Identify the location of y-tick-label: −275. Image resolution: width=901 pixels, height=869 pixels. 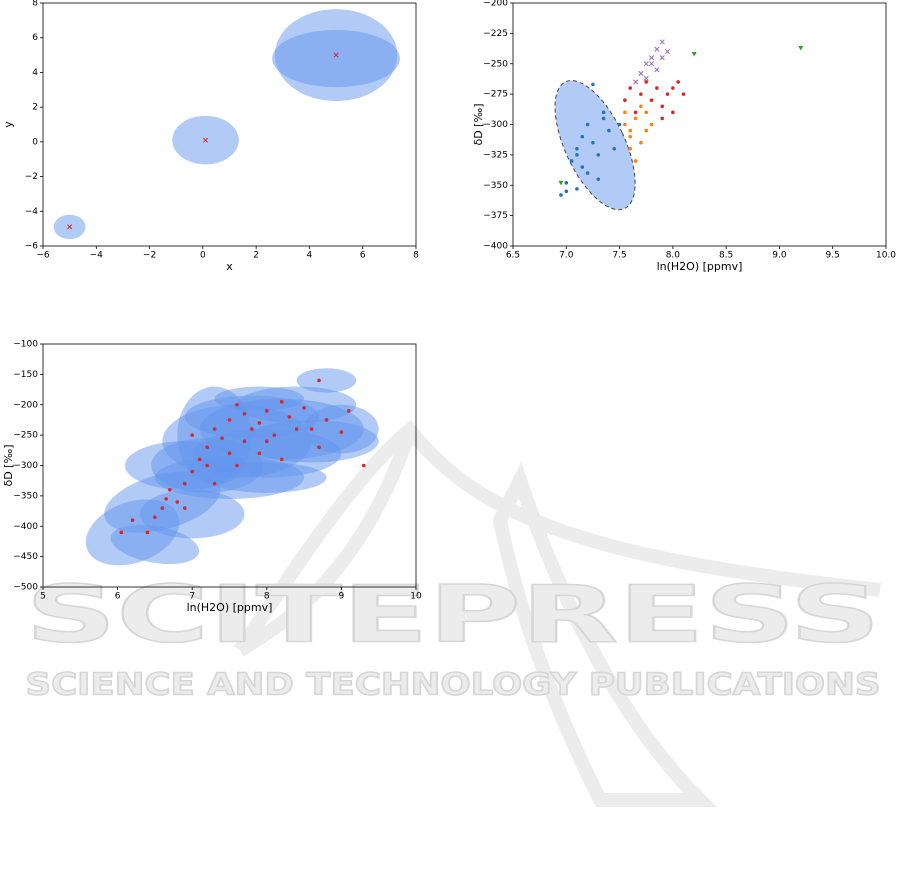
(495, 95).